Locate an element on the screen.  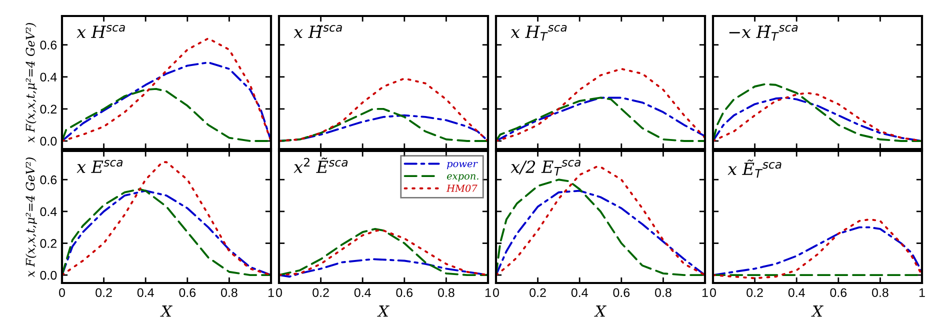
legend-label: power is located at coordinates (462, 166).